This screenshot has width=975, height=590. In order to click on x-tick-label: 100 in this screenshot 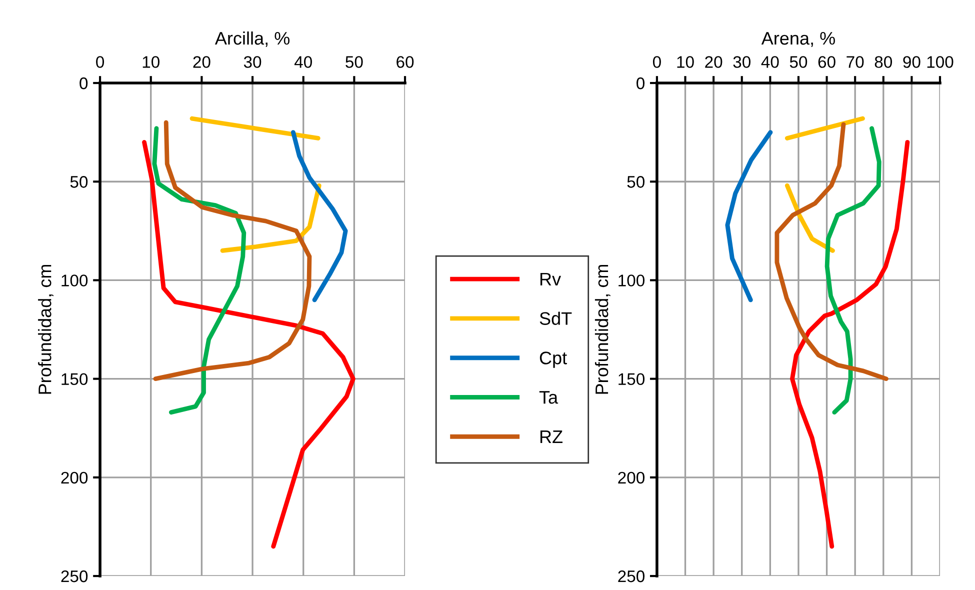, I will do `click(940, 62)`.